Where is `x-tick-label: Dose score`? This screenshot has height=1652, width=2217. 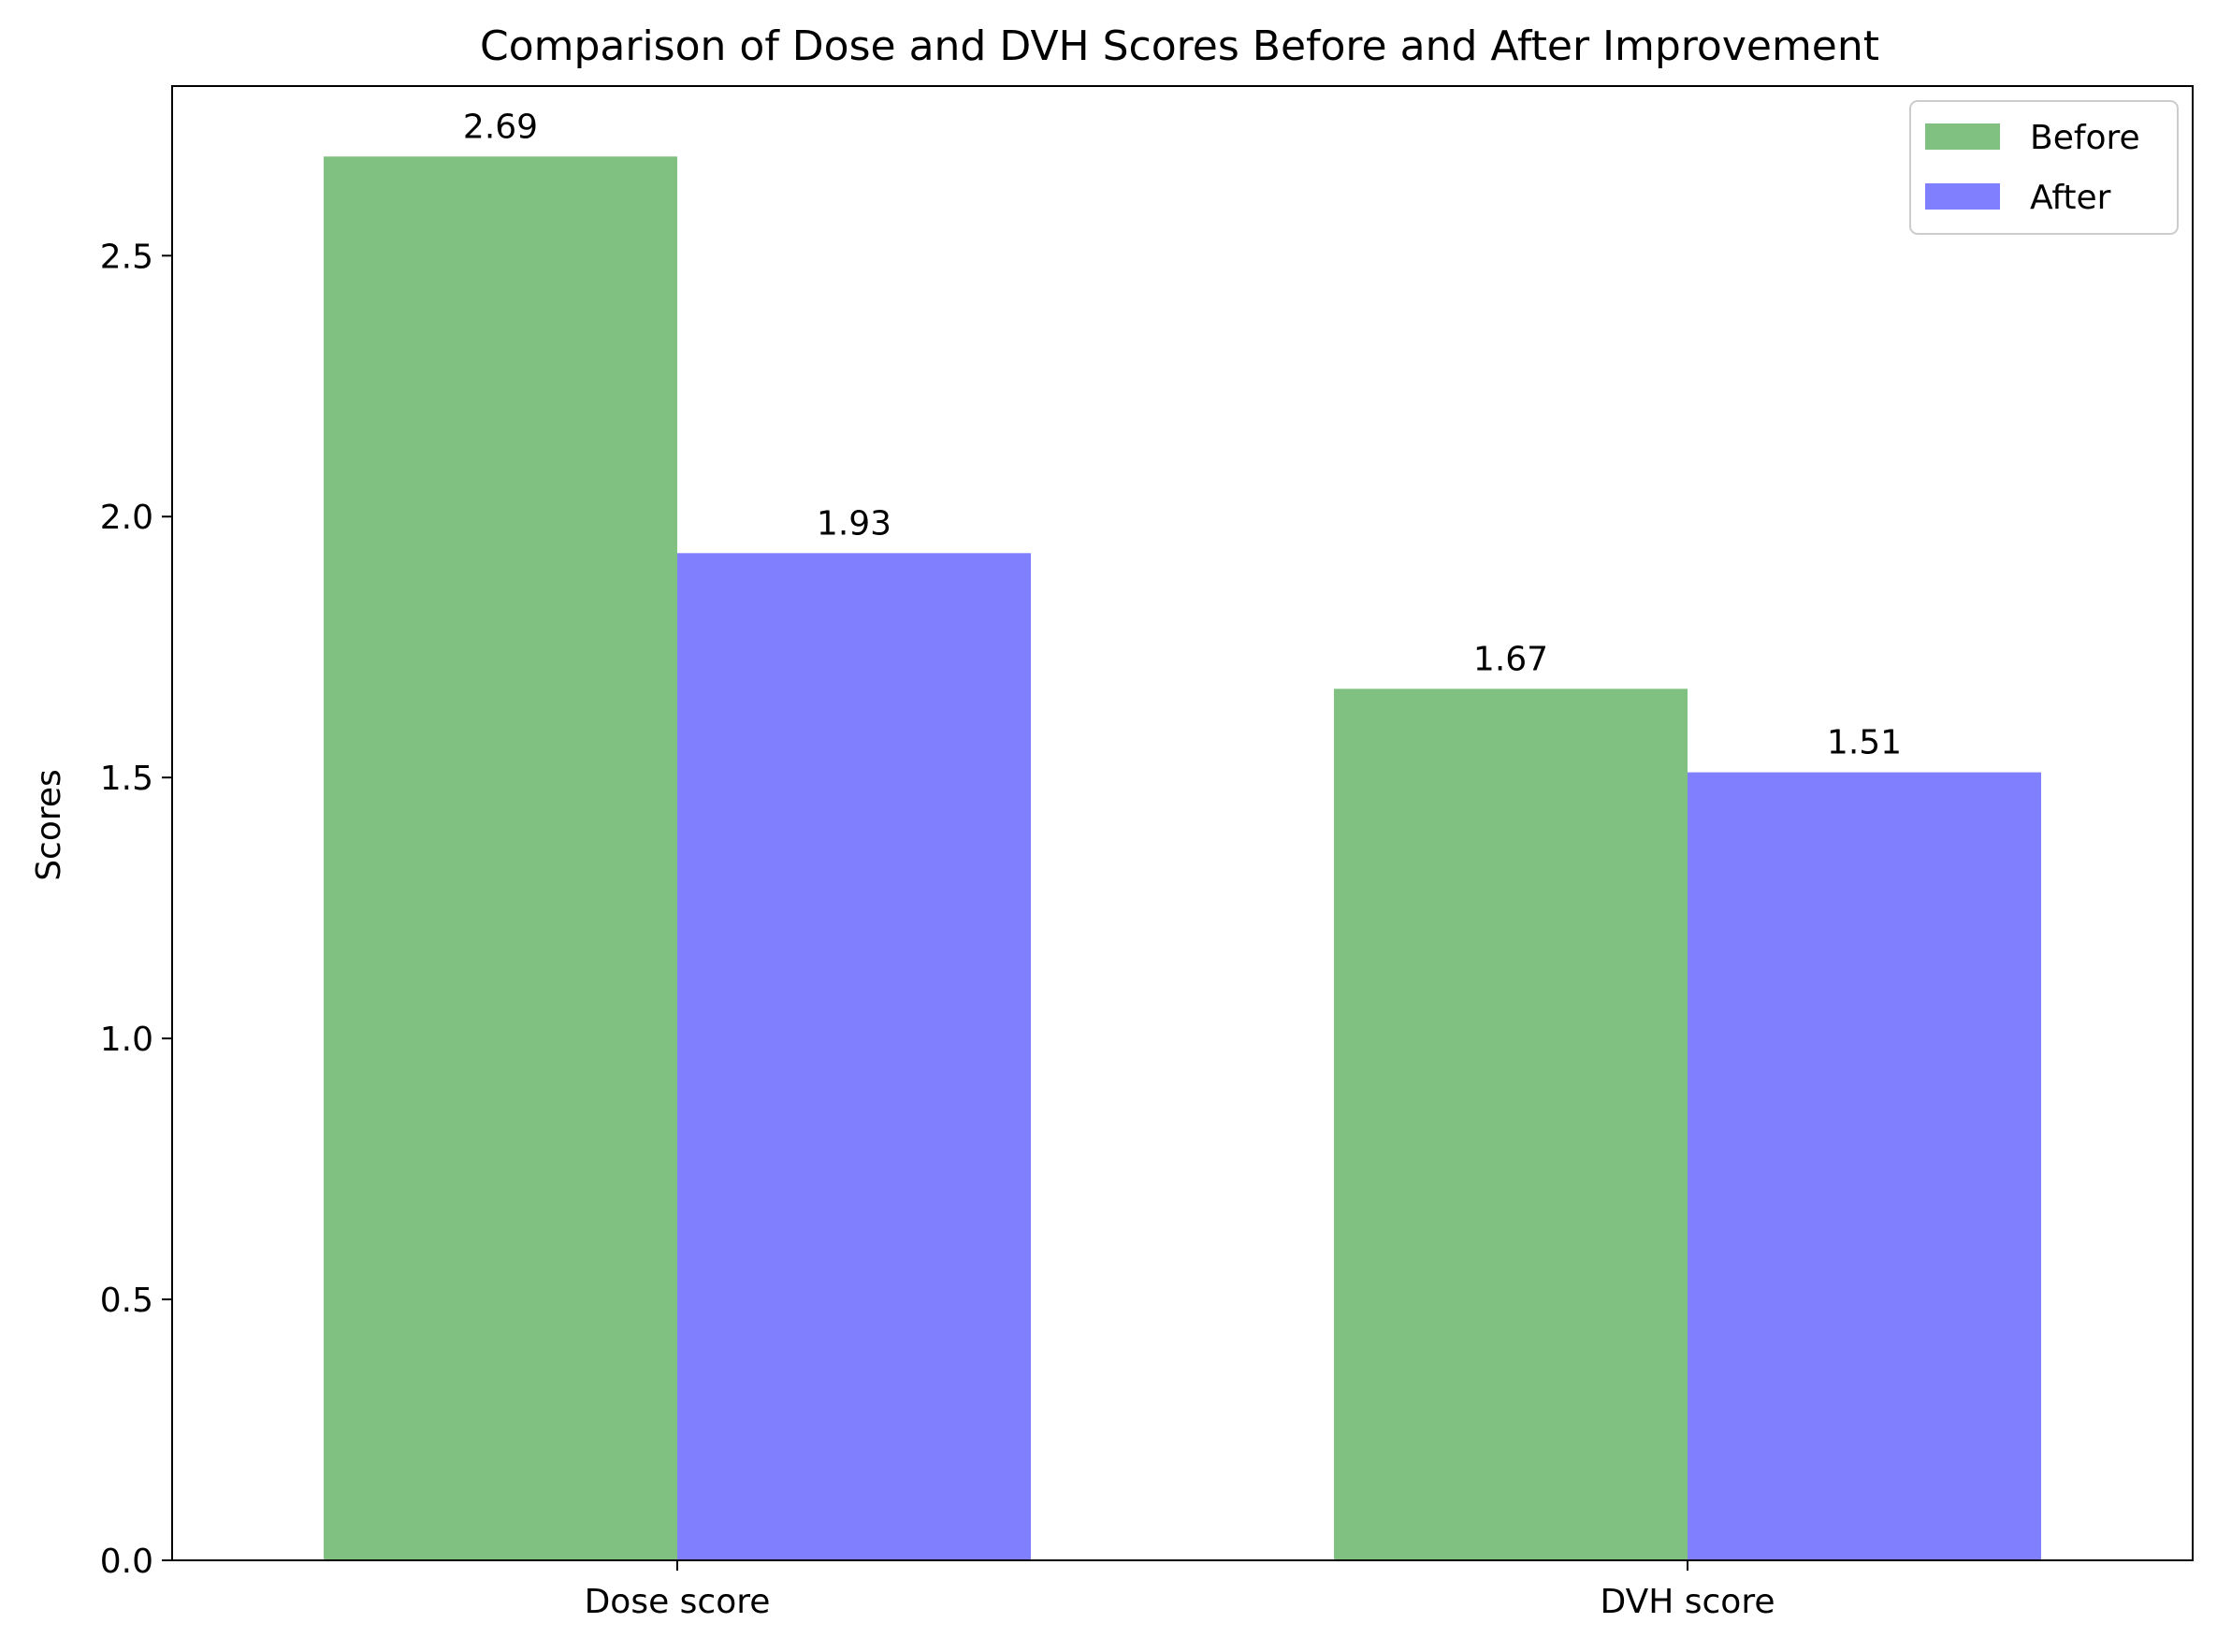 x-tick-label: Dose score is located at coordinates (678, 1602).